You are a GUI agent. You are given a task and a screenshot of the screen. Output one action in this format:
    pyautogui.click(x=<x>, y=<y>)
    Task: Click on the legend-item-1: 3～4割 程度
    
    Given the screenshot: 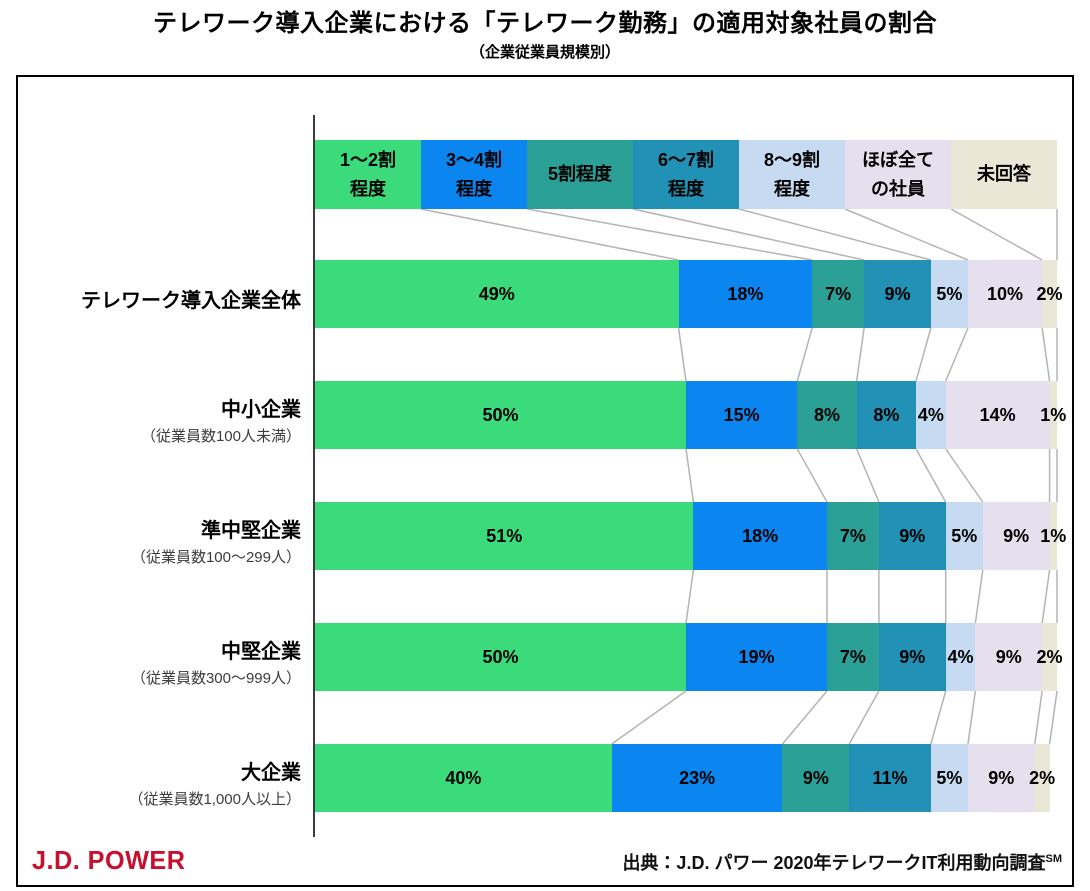 What is the action you would take?
    pyautogui.click(x=474, y=174)
    